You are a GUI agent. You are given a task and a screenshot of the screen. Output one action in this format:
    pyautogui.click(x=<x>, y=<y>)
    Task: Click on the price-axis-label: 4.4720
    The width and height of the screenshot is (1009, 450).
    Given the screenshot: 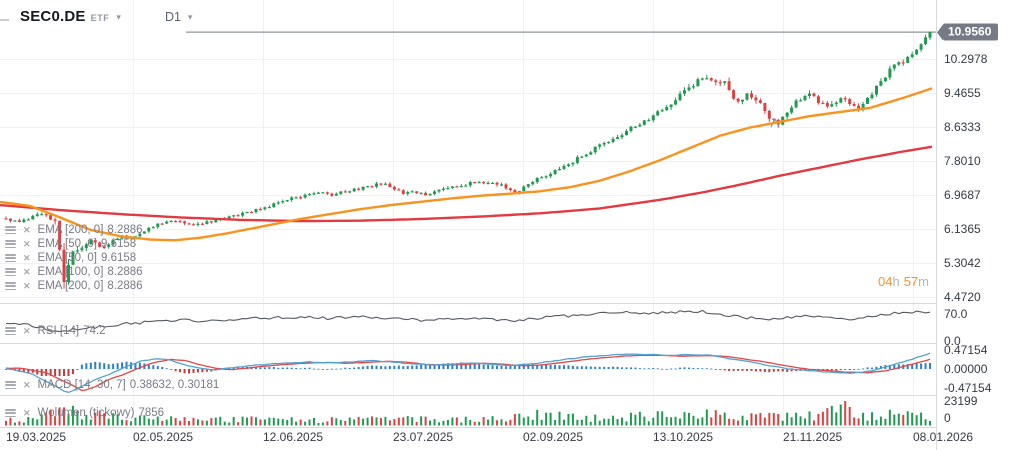 What is the action you would take?
    pyautogui.click(x=962, y=297)
    